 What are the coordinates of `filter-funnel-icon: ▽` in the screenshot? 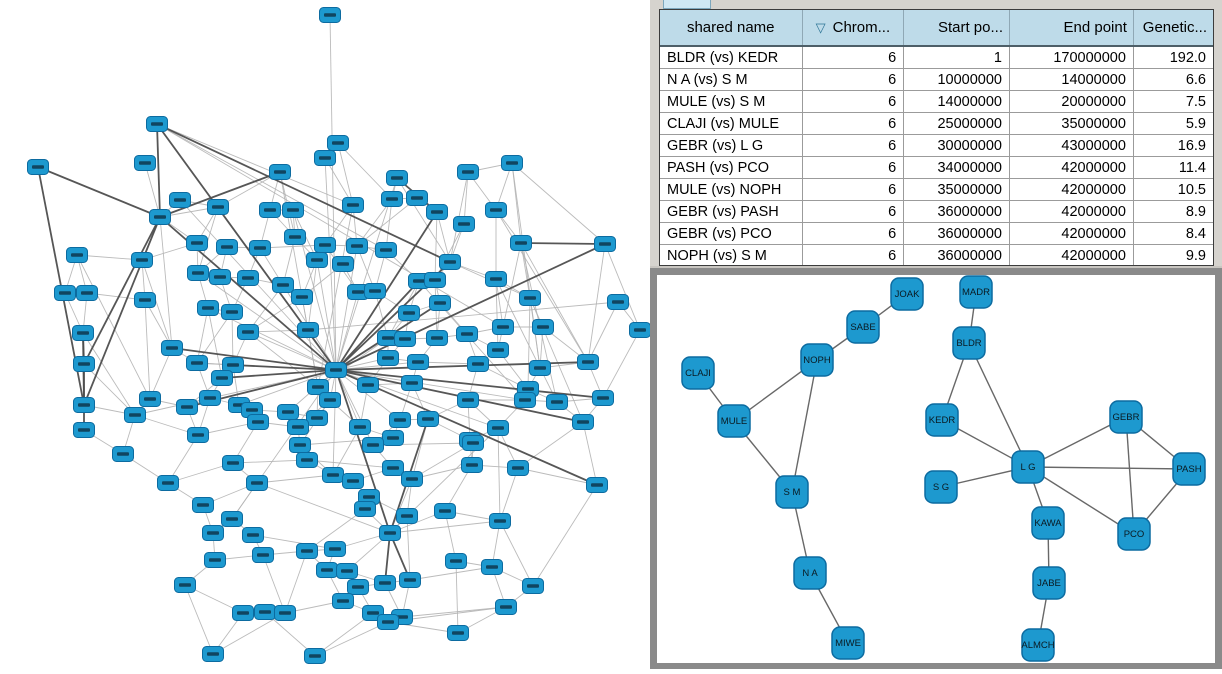 It's located at (820, 27).